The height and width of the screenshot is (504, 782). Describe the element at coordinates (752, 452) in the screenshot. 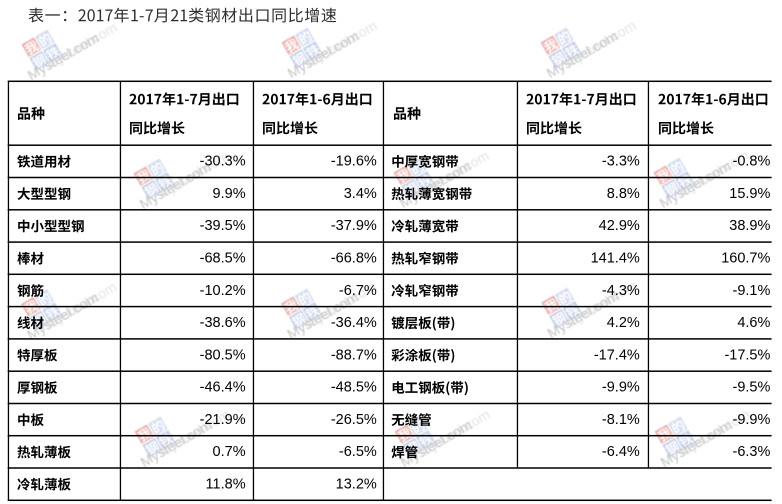

I see `svg-text: -6.3%` at that location.